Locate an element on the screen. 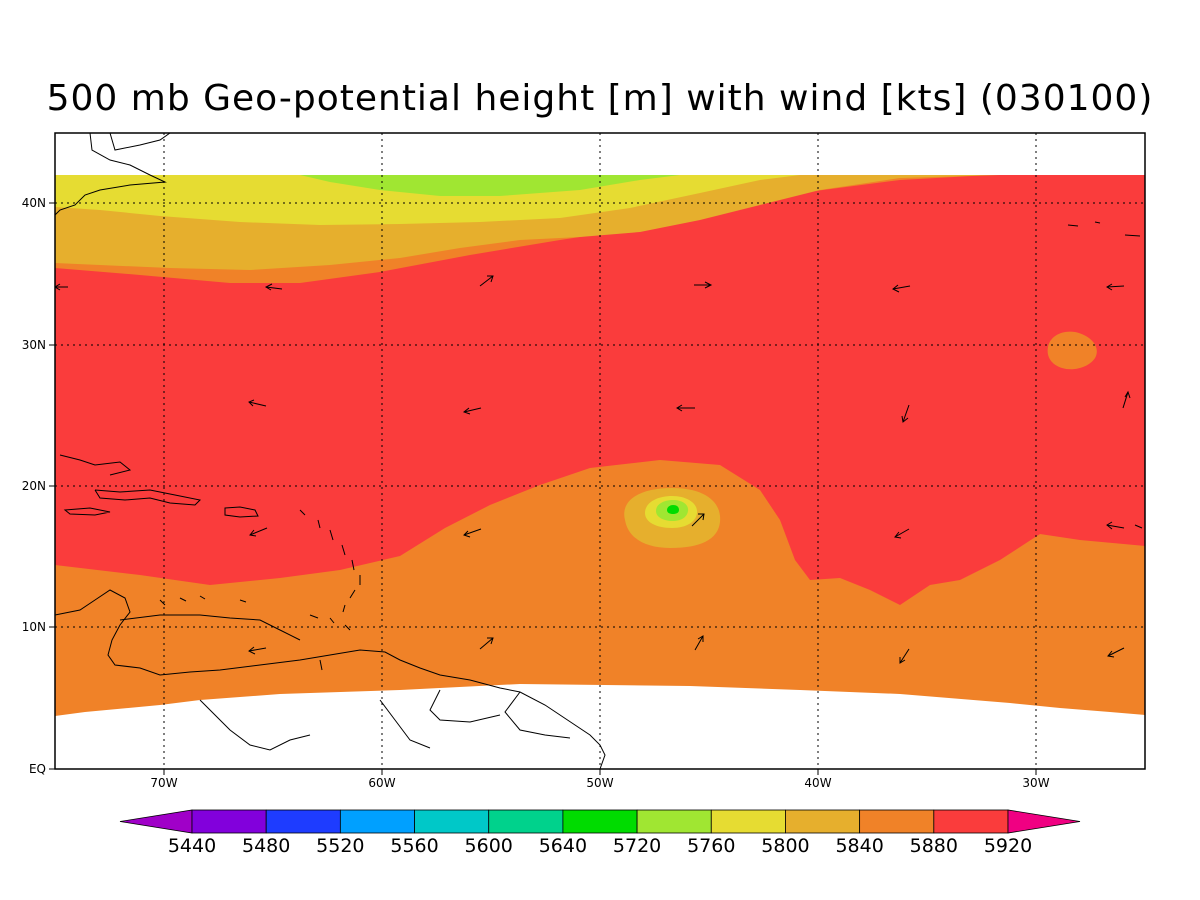 Image resolution: width=1200 pixels, height=900 pixels. y-tick-label: EQ is located at coordinates (37, 769).